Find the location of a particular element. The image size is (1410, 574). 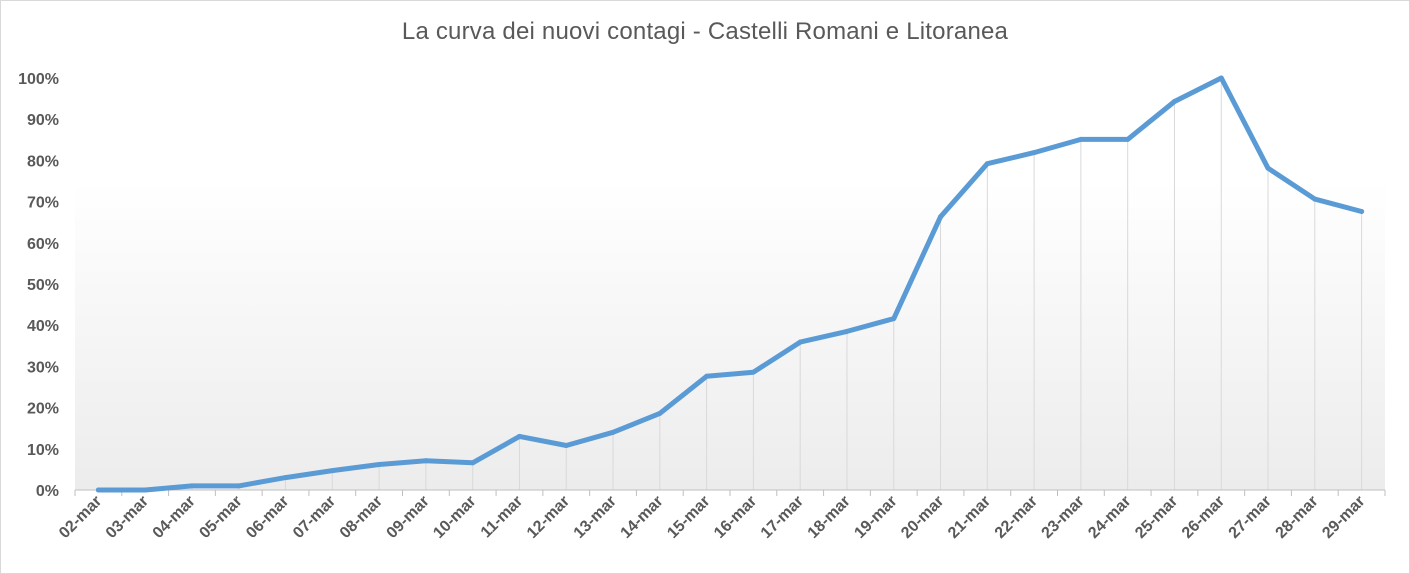

x-tick-label: 28-mar is located at coordinates (1297, 517).